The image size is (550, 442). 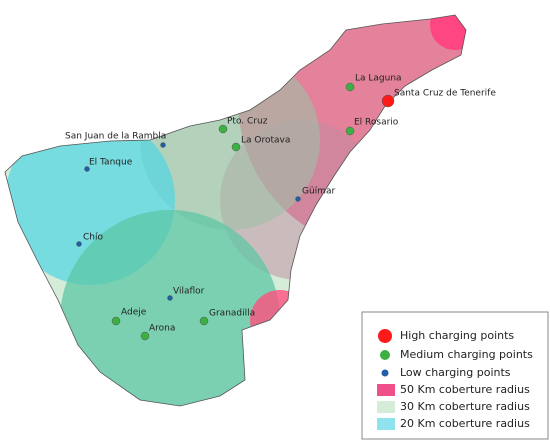 I want to click on place-label: Santa Cruz de Tenerife, so click(x=445, y=94).